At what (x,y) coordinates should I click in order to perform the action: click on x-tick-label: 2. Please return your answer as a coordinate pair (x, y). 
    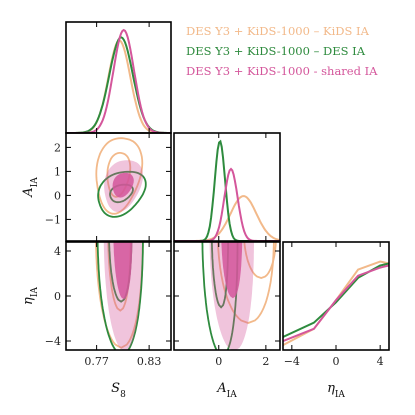
    Looking at the image, I should click on (265, 361).